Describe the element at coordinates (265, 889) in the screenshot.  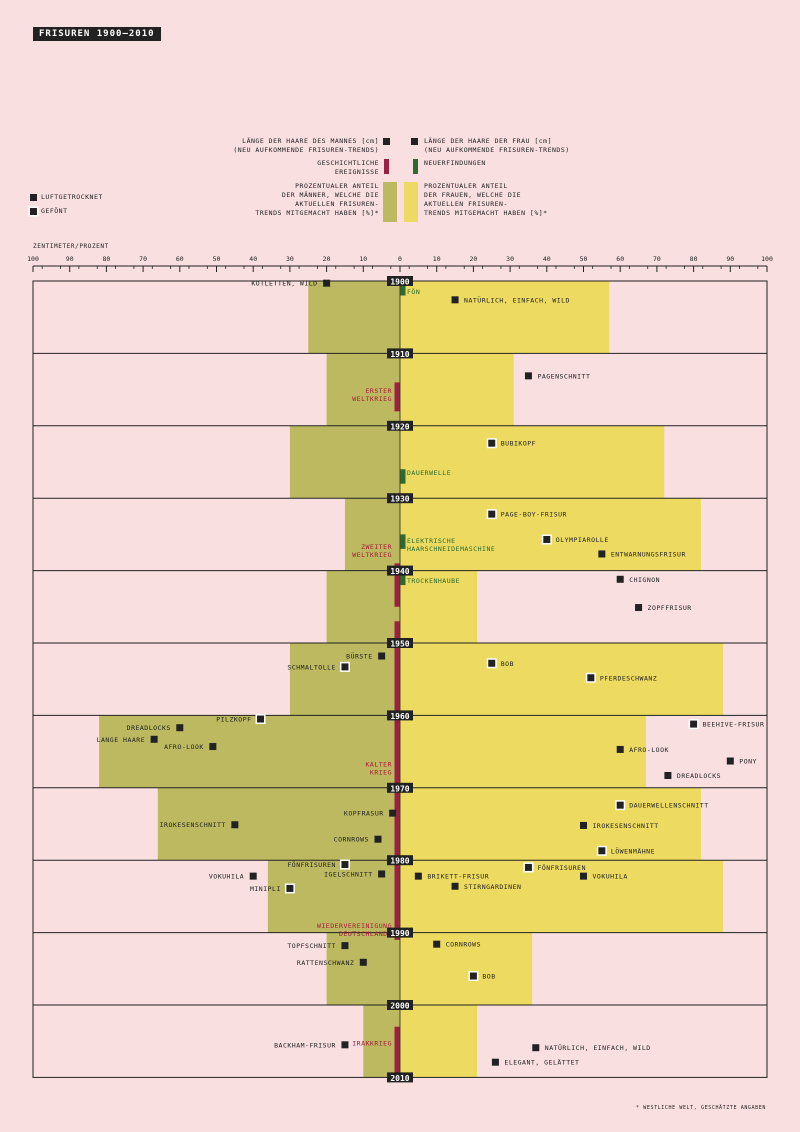
I see `men-style-label: MINIPLI` at that location.